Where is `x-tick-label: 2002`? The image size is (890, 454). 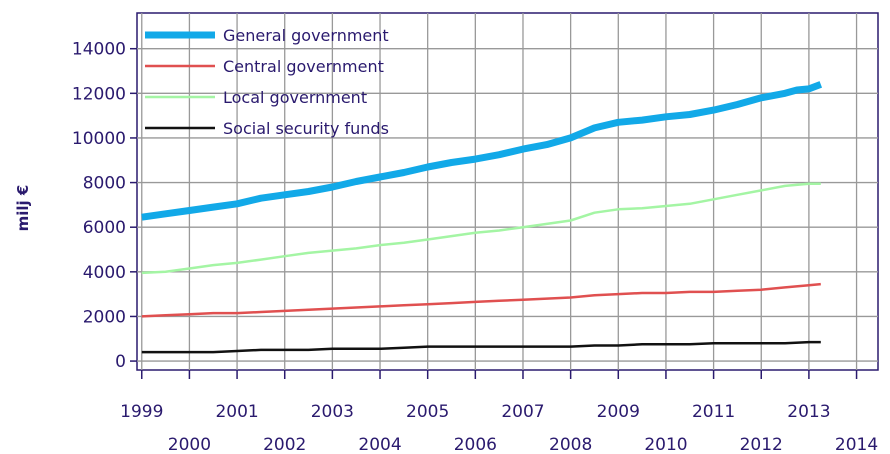 x-tick-label: 2002 is located at coordinates (284, 444).